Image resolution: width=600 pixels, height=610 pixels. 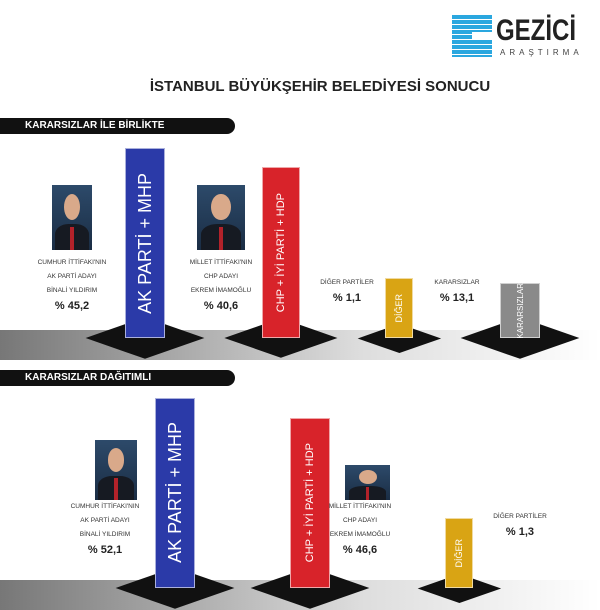 What do you see at coordinates (320, 86) in the screenshot?
I see `page-title: İSTANBUL BÜYÜKŞEHİR BELEDİYESİ SONUCU` at bounding box center [320, 86].